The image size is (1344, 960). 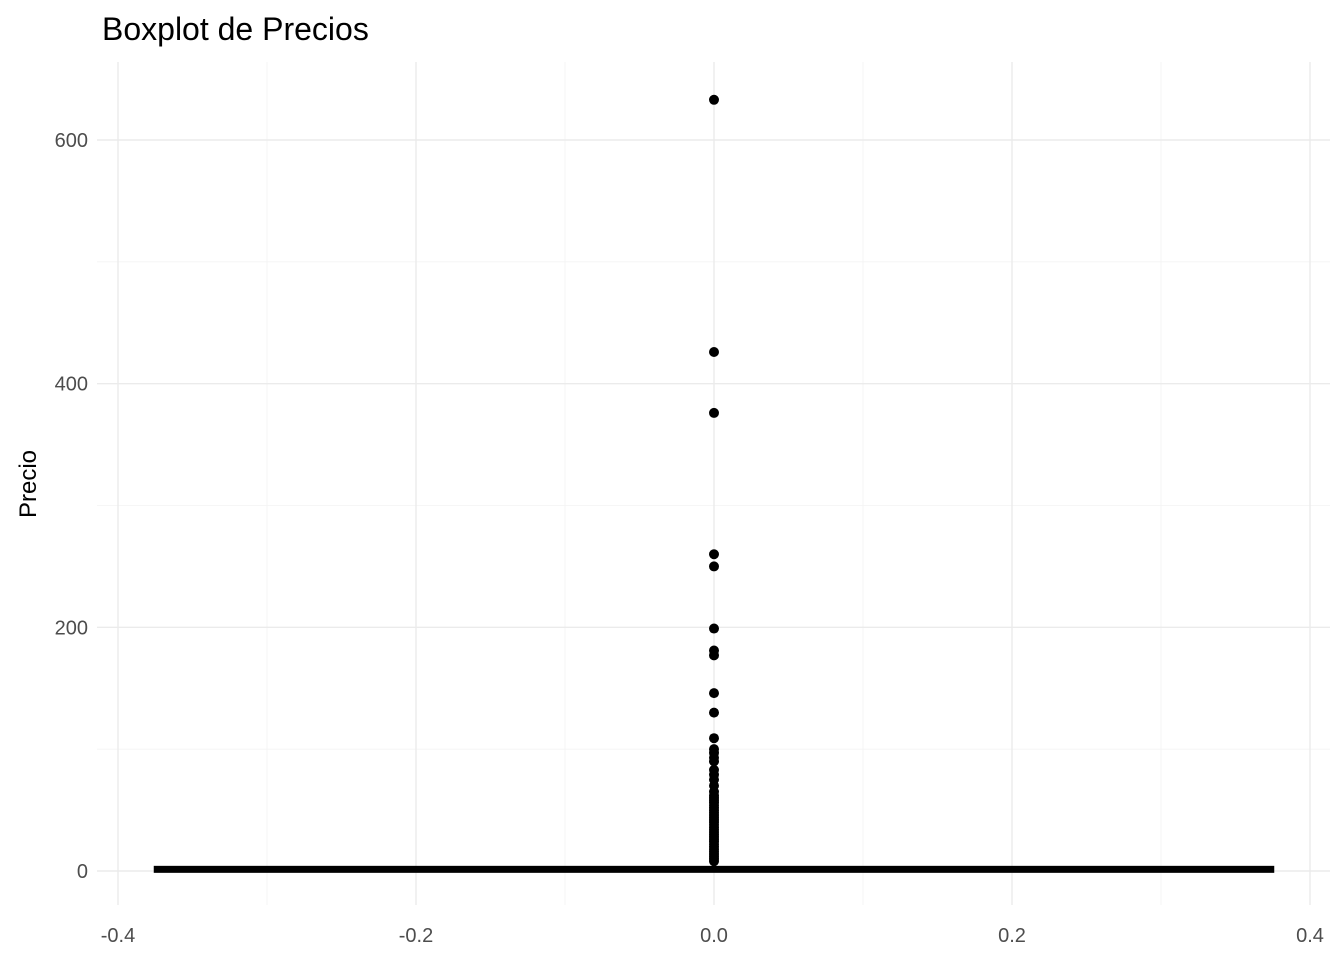 What do you see at coordinates (235, 29) in the screenshot?
I see `chart-title: Boxplot de Precios` at bounding box center [235, 29].